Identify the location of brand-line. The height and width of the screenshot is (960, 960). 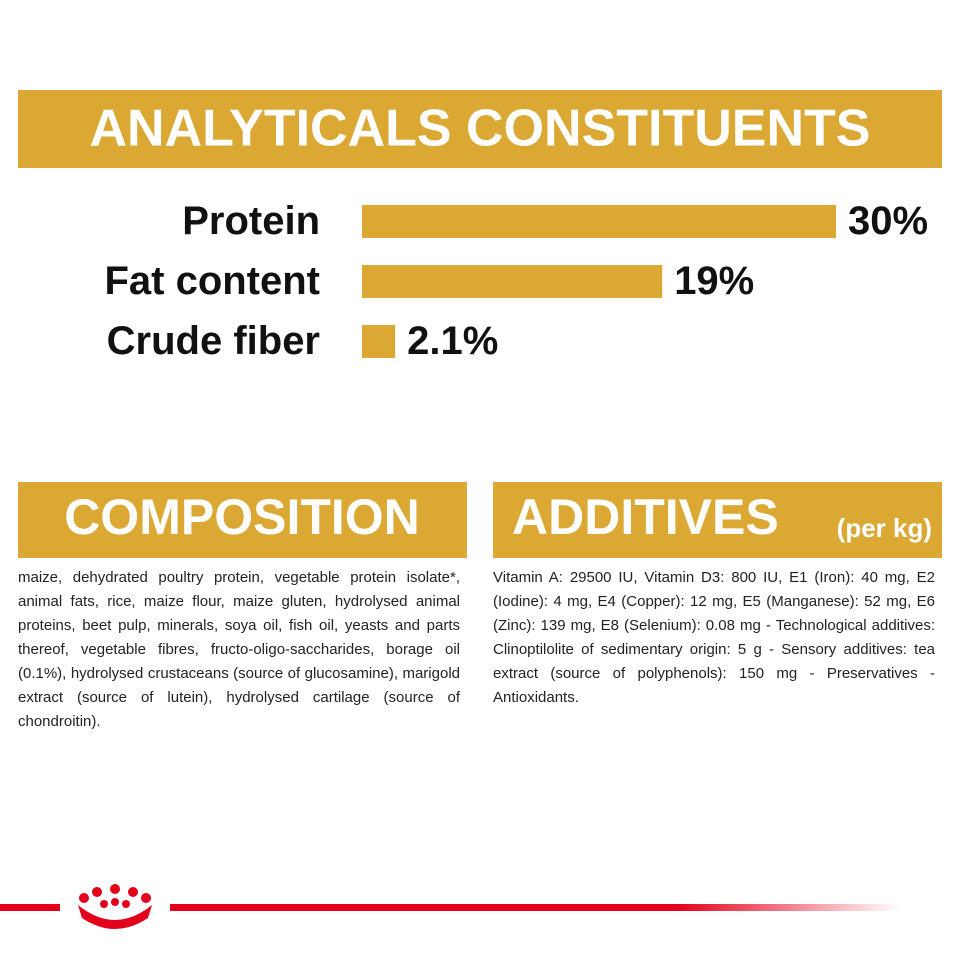
(450, 907).